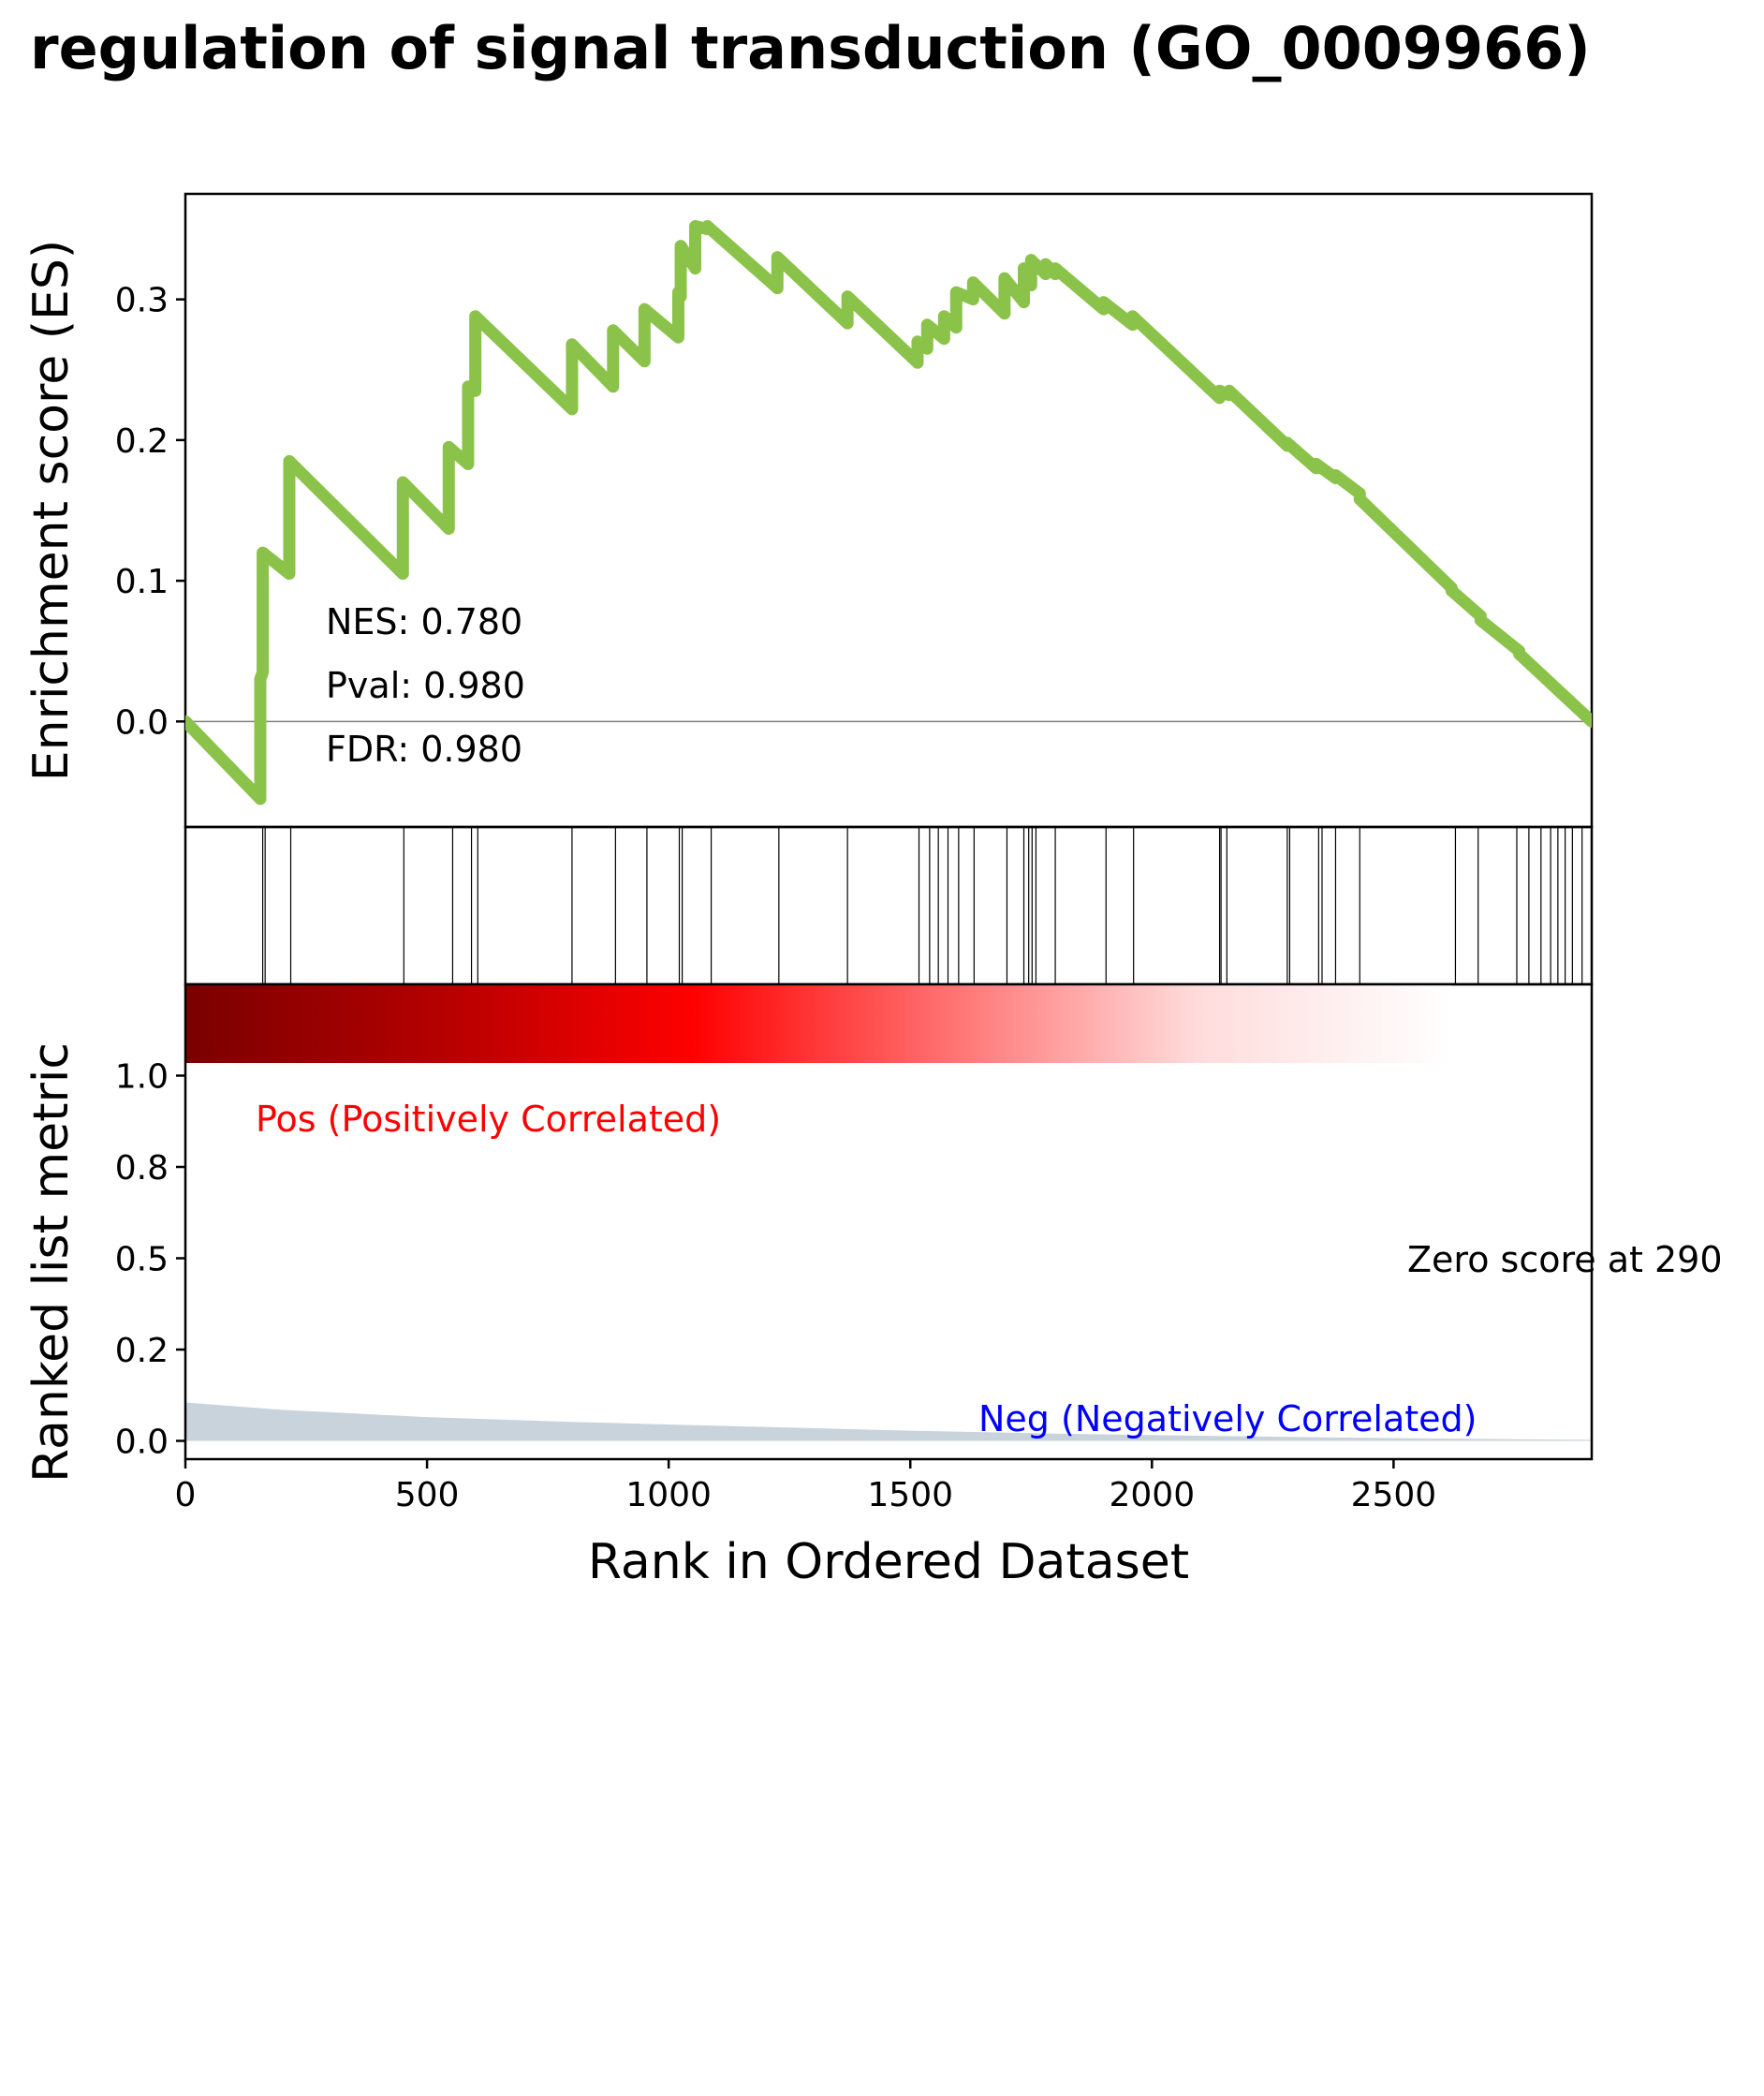 Image resolution: width=1764 pixels, height=2096 pixels. Describe the element at coordinates (142, 723) in the screenshot. I see `es-y-tick-label: 0.0` at that location.